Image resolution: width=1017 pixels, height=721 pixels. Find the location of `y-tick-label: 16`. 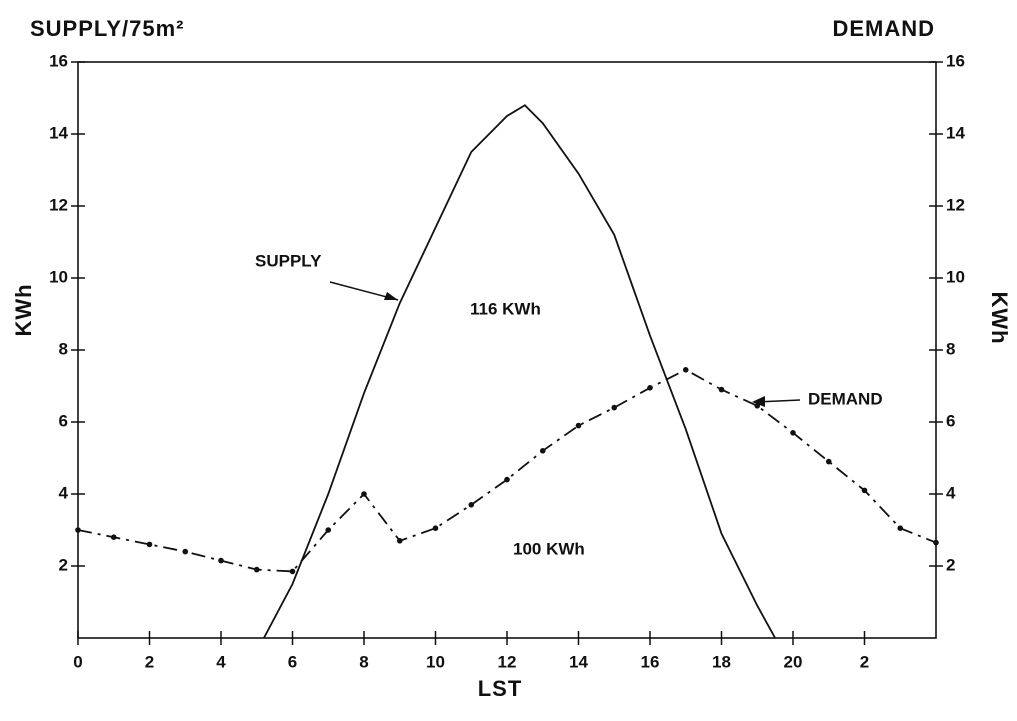

y-tick-label: 16 is located at coordinates (58, 60).